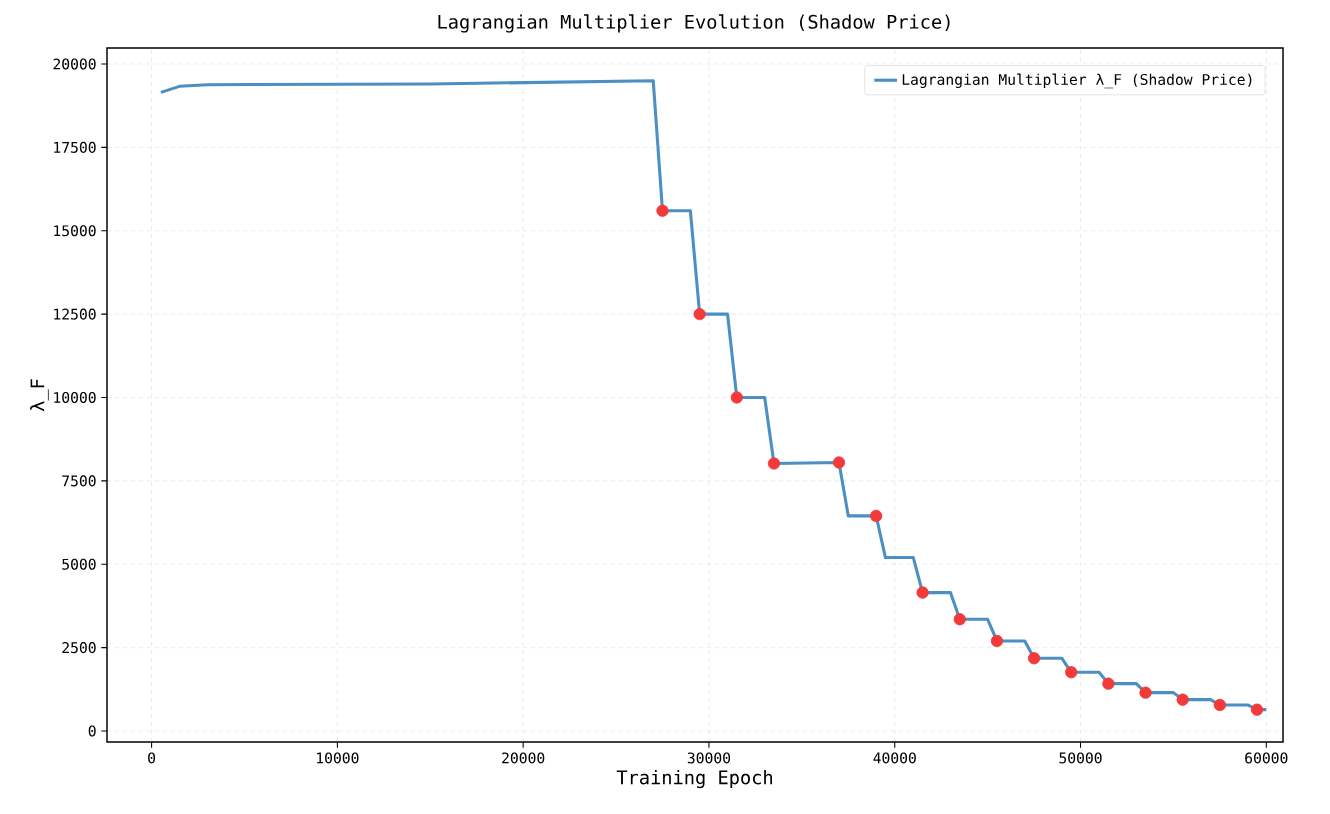 The image size is (1330, 814). What do you see at coordinates (79, 648) in the screenshot?
I see `y-tick-label: 2500` at bounding box center [79, 648].